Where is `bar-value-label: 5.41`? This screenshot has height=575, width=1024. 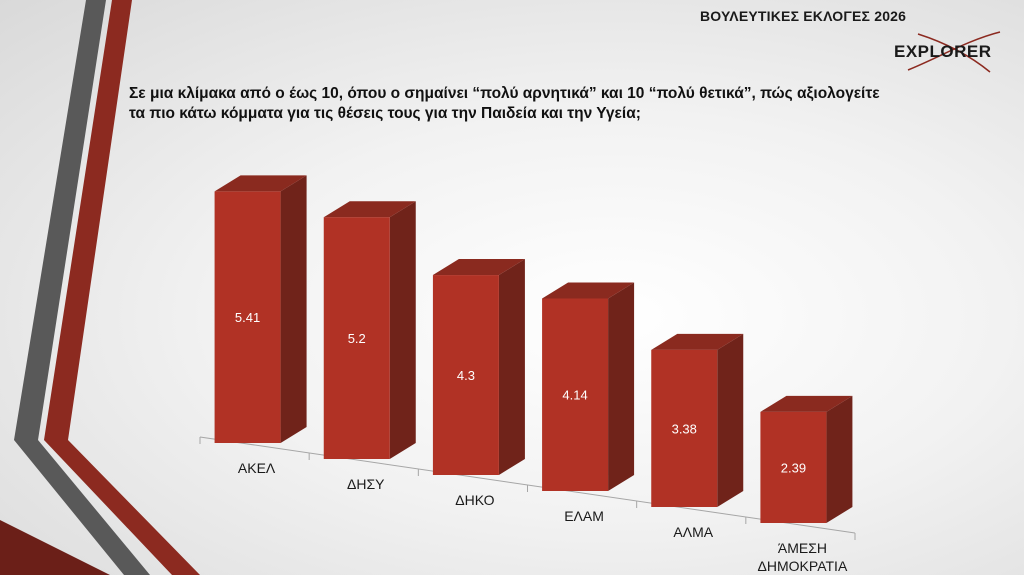 bar-value-label: 5.41 is located at coordinates (247, 317).